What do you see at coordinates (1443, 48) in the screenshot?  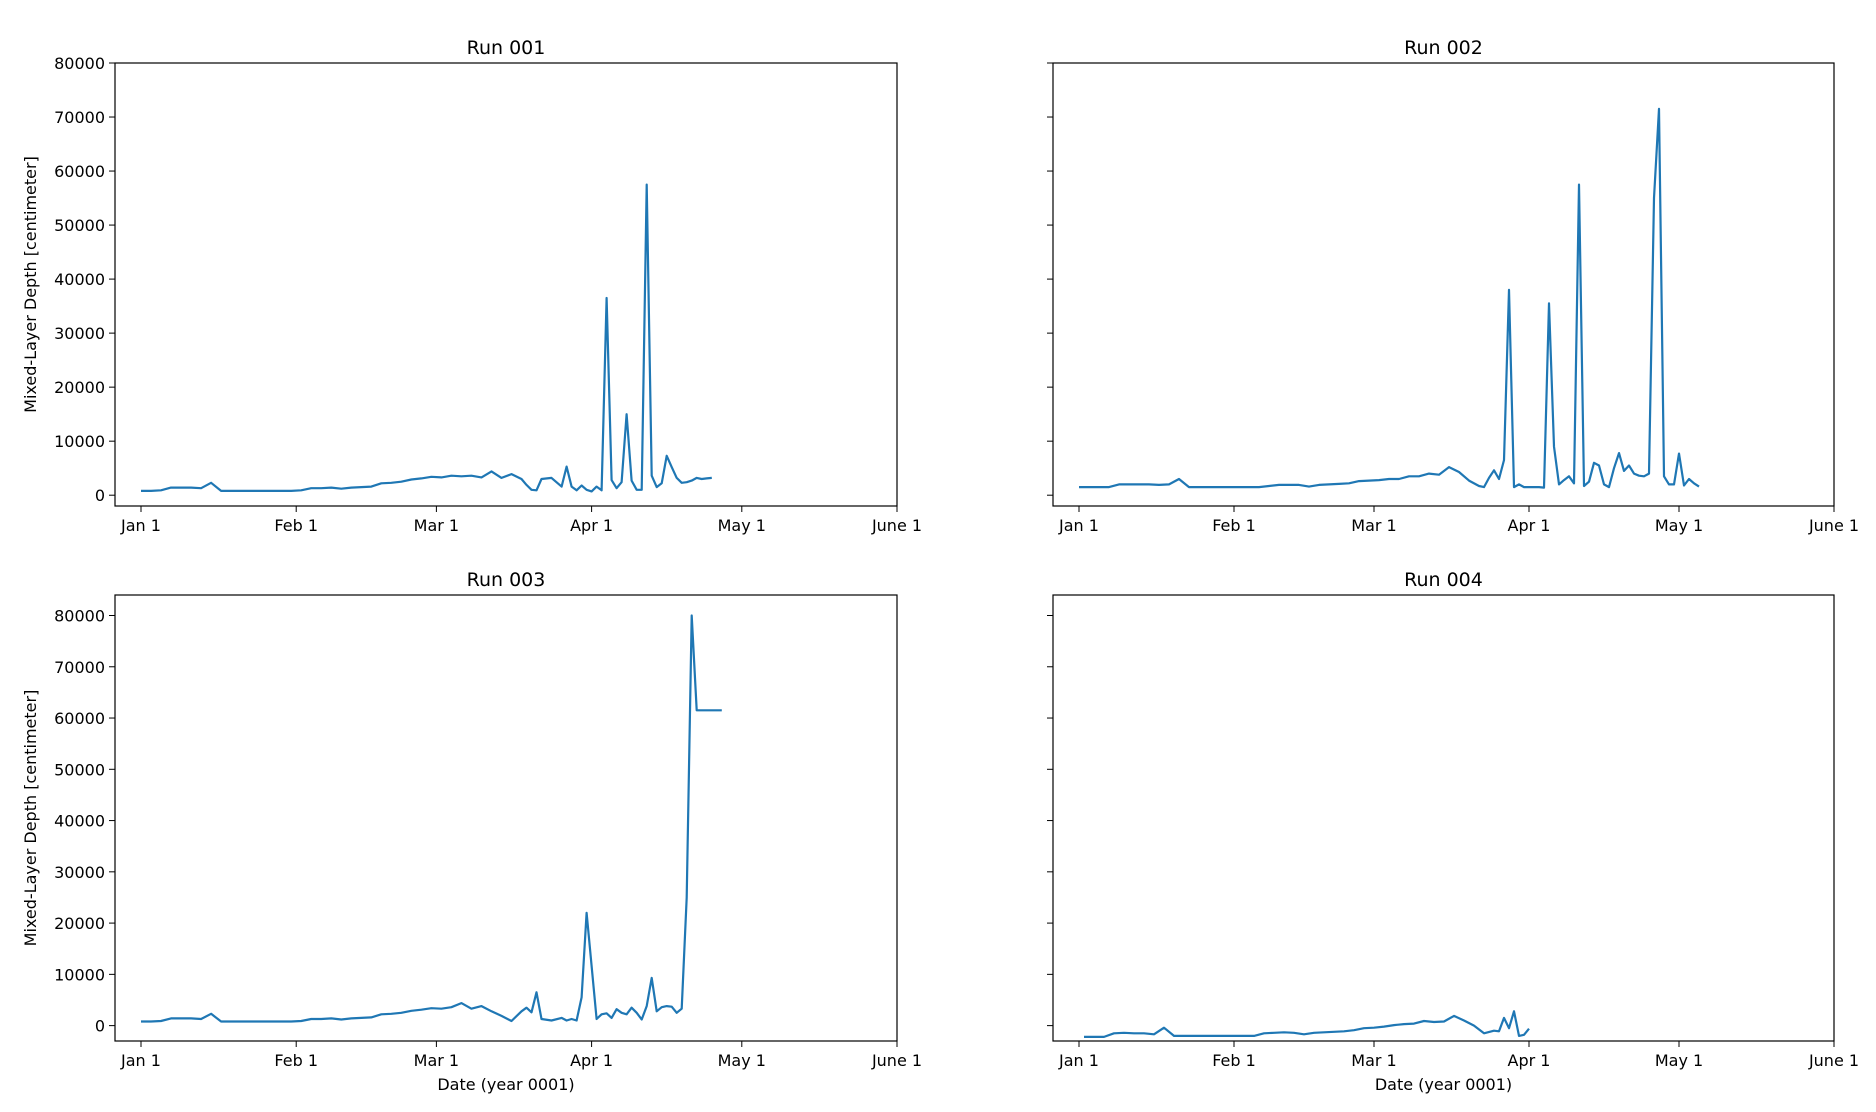 I see `chart-title: Run 002` at bounding box center [1443, 48].